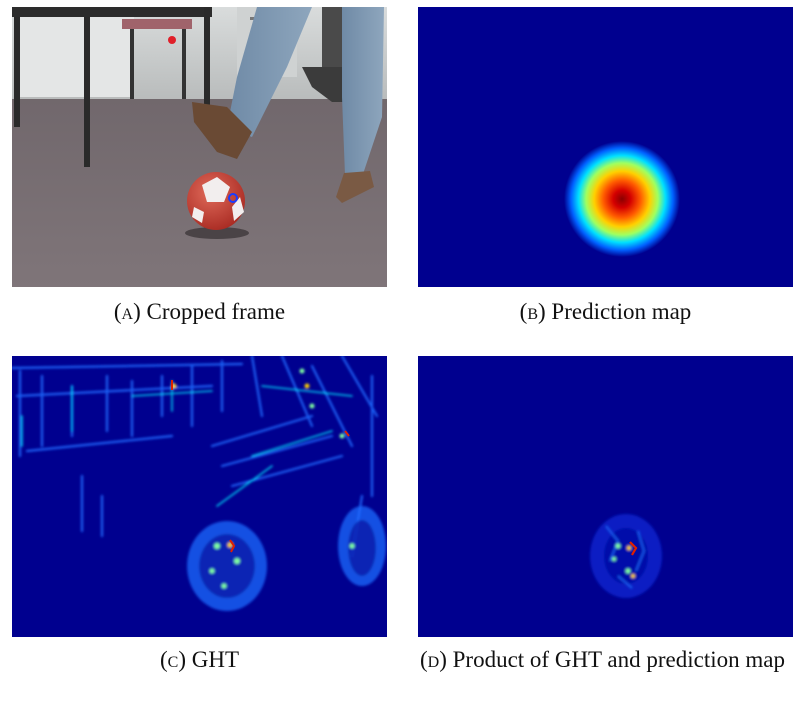  What do you see at coordinates (433, 659) in the screenshot?
I see `panel-label: (d)` at bounding box center [433, 659].